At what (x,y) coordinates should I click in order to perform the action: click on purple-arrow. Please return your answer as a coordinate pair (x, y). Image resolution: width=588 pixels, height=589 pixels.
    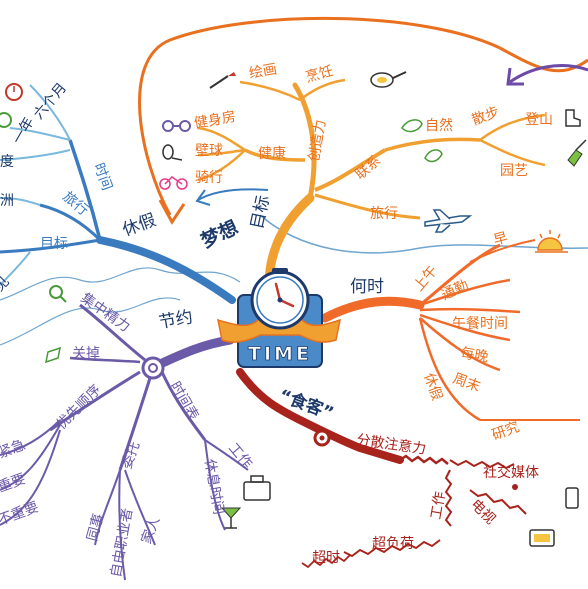
    Looking at the image, I should click on (548, 74).